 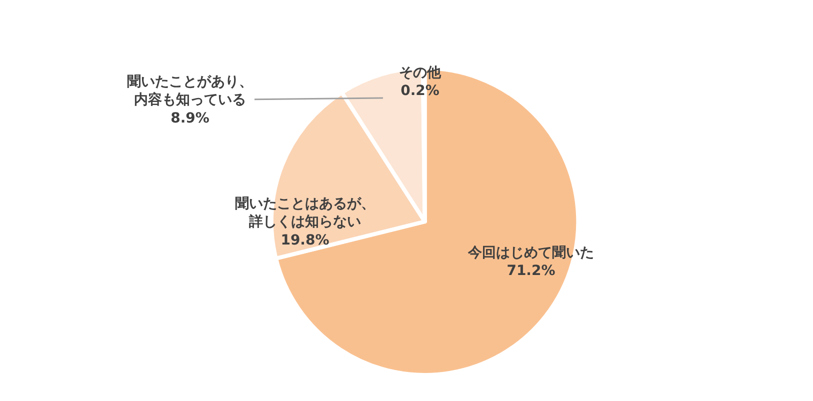 I want to click on data-label: 8.9%, so click(x=190, y=118).